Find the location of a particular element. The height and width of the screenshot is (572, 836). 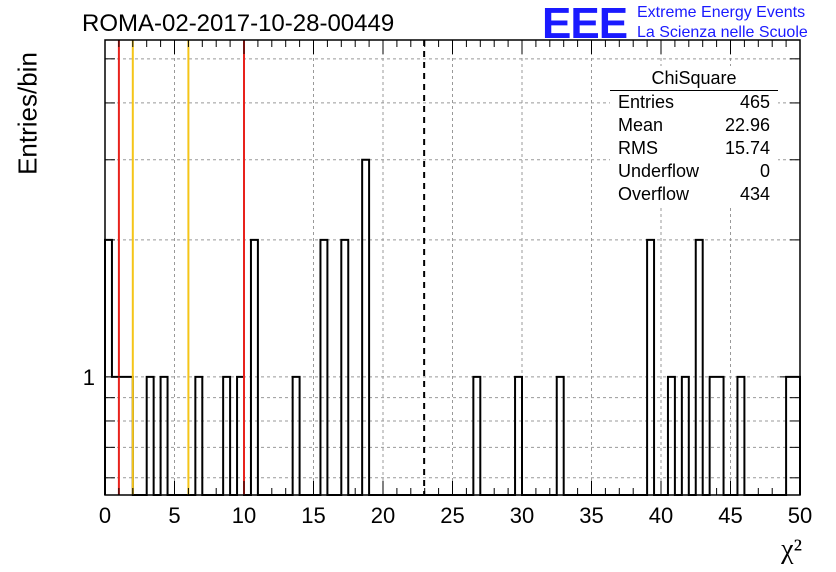

stats-row-rms: RMS 15.74 is located at coordinates (694, 148).